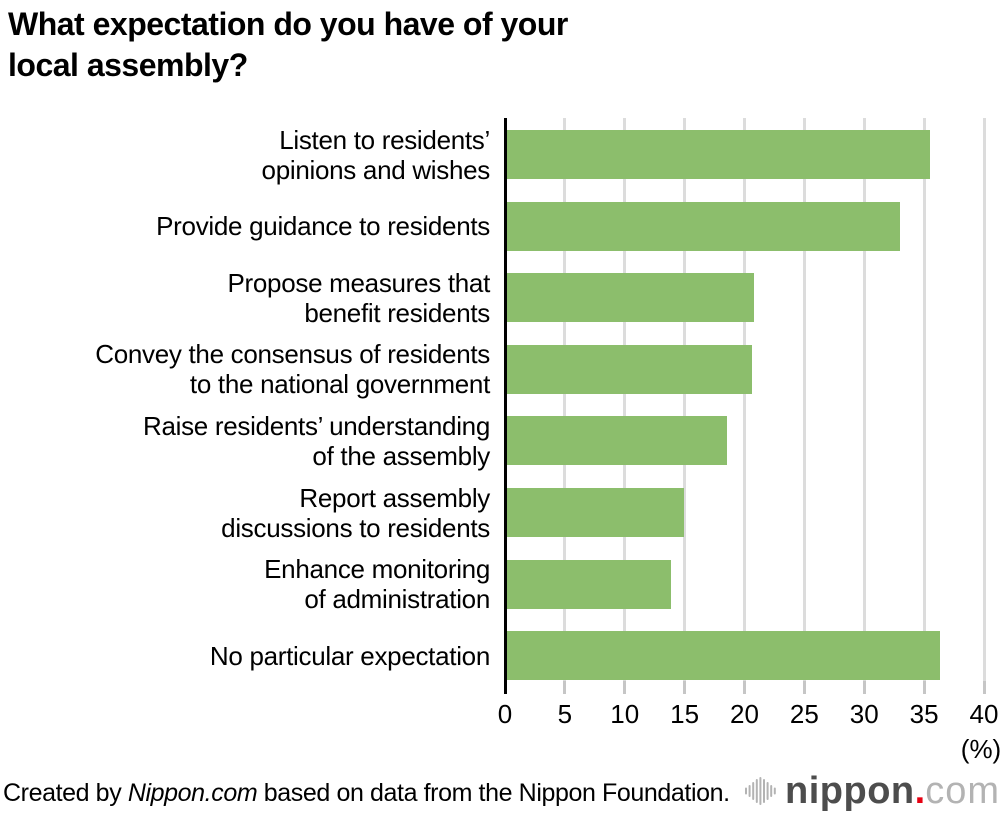 The height and width of the screenshot is (816, 1000). Describe the element at coordinates (760, 791) in the screenshot. I see `soundwave-icon` at that location.